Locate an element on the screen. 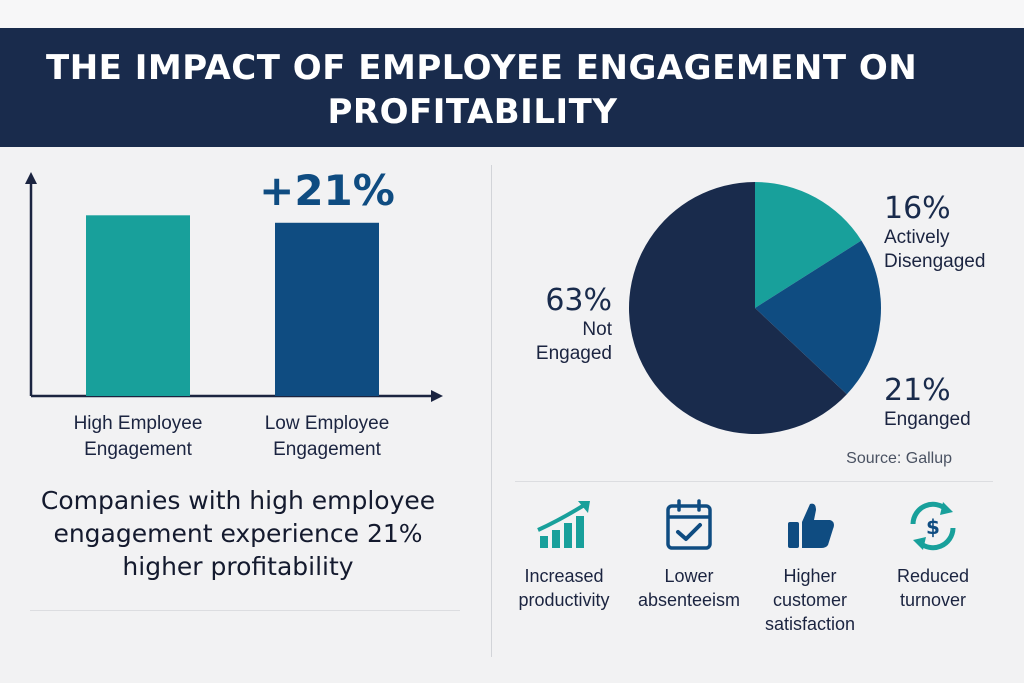 This screenshot has width=1024, height=683. pie-slice-label: Not is located at coordinates (597, 329).